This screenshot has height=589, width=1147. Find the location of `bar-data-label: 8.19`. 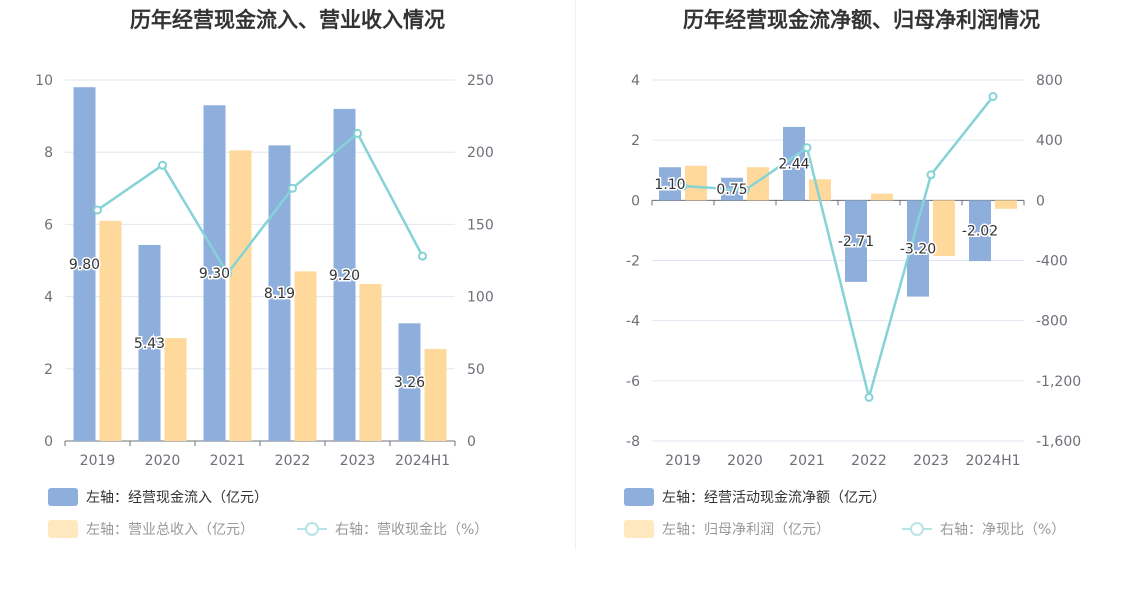

bar-data-label: 8.19 is located at coordinates (279, 294).